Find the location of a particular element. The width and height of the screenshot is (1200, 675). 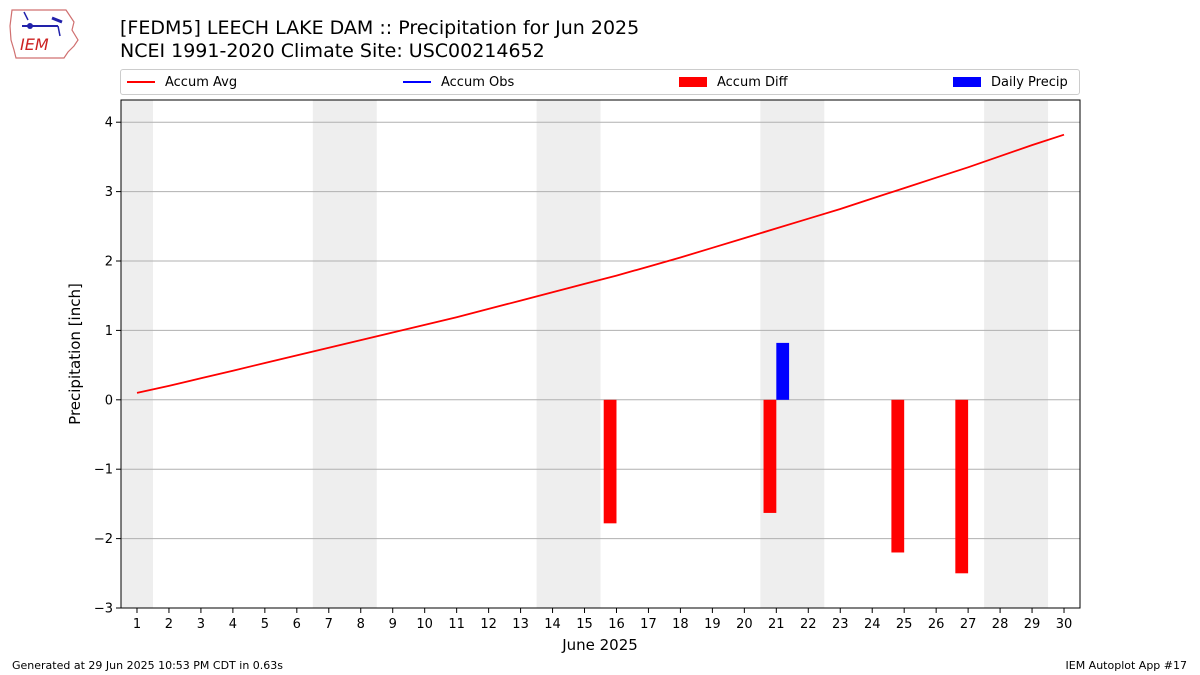

x-tick-label: 17 is located at coordinates (648, 624).